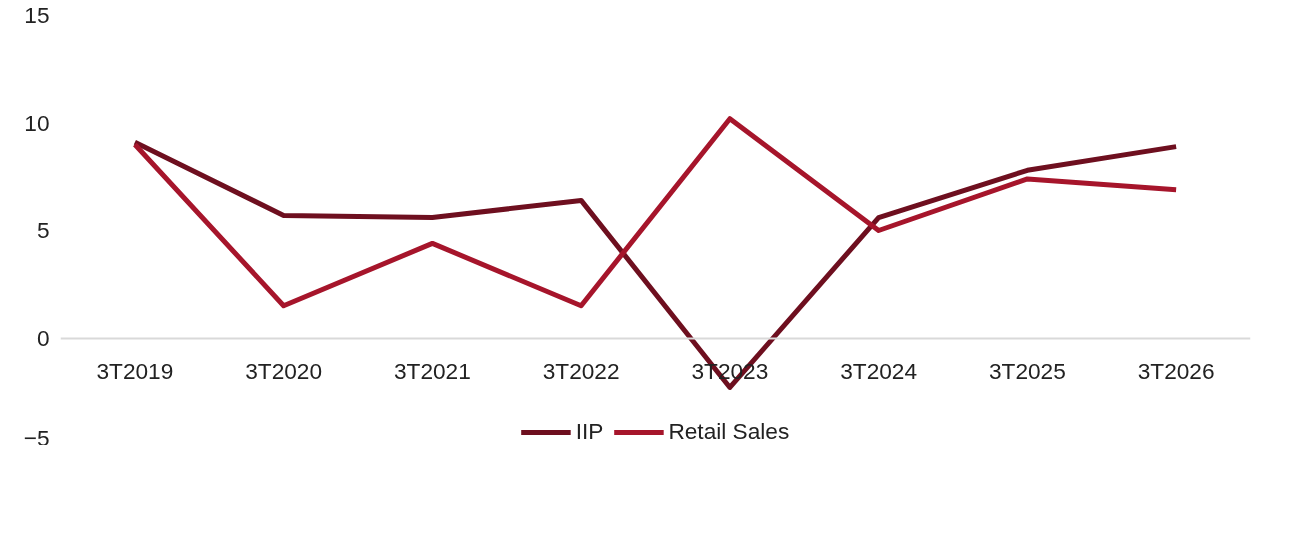 The image size is (1305, 555). Describe the element at coordinates (37, 122) in the screenshot. I see `y-tick-label: 10` at that location.